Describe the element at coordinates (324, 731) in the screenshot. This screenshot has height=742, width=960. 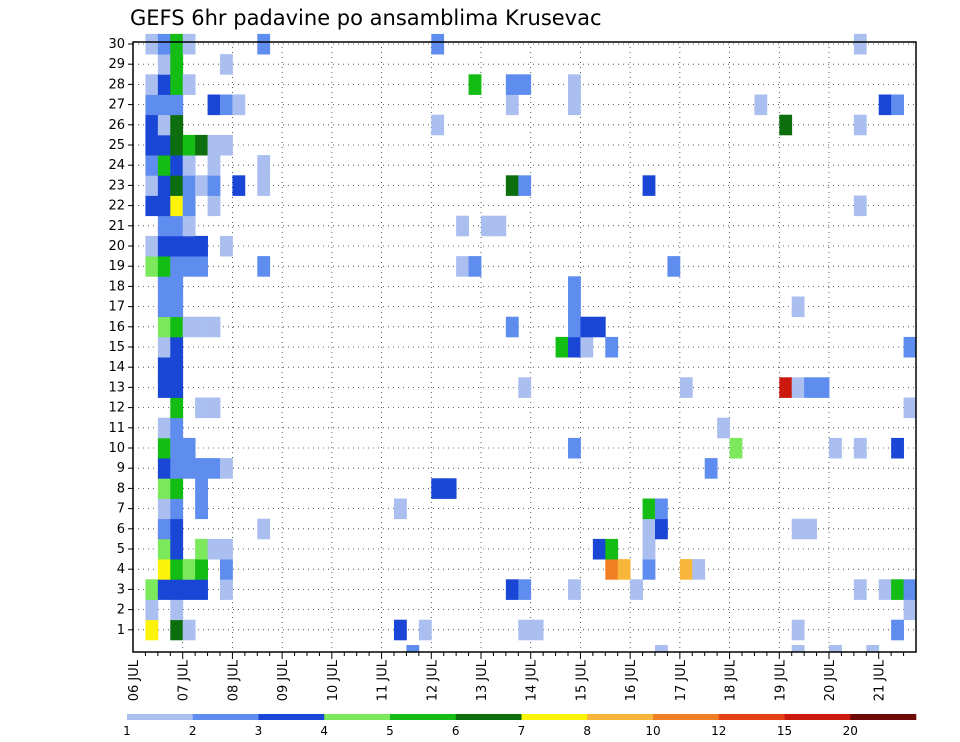
I see `colorbar-label: 4` at that location.